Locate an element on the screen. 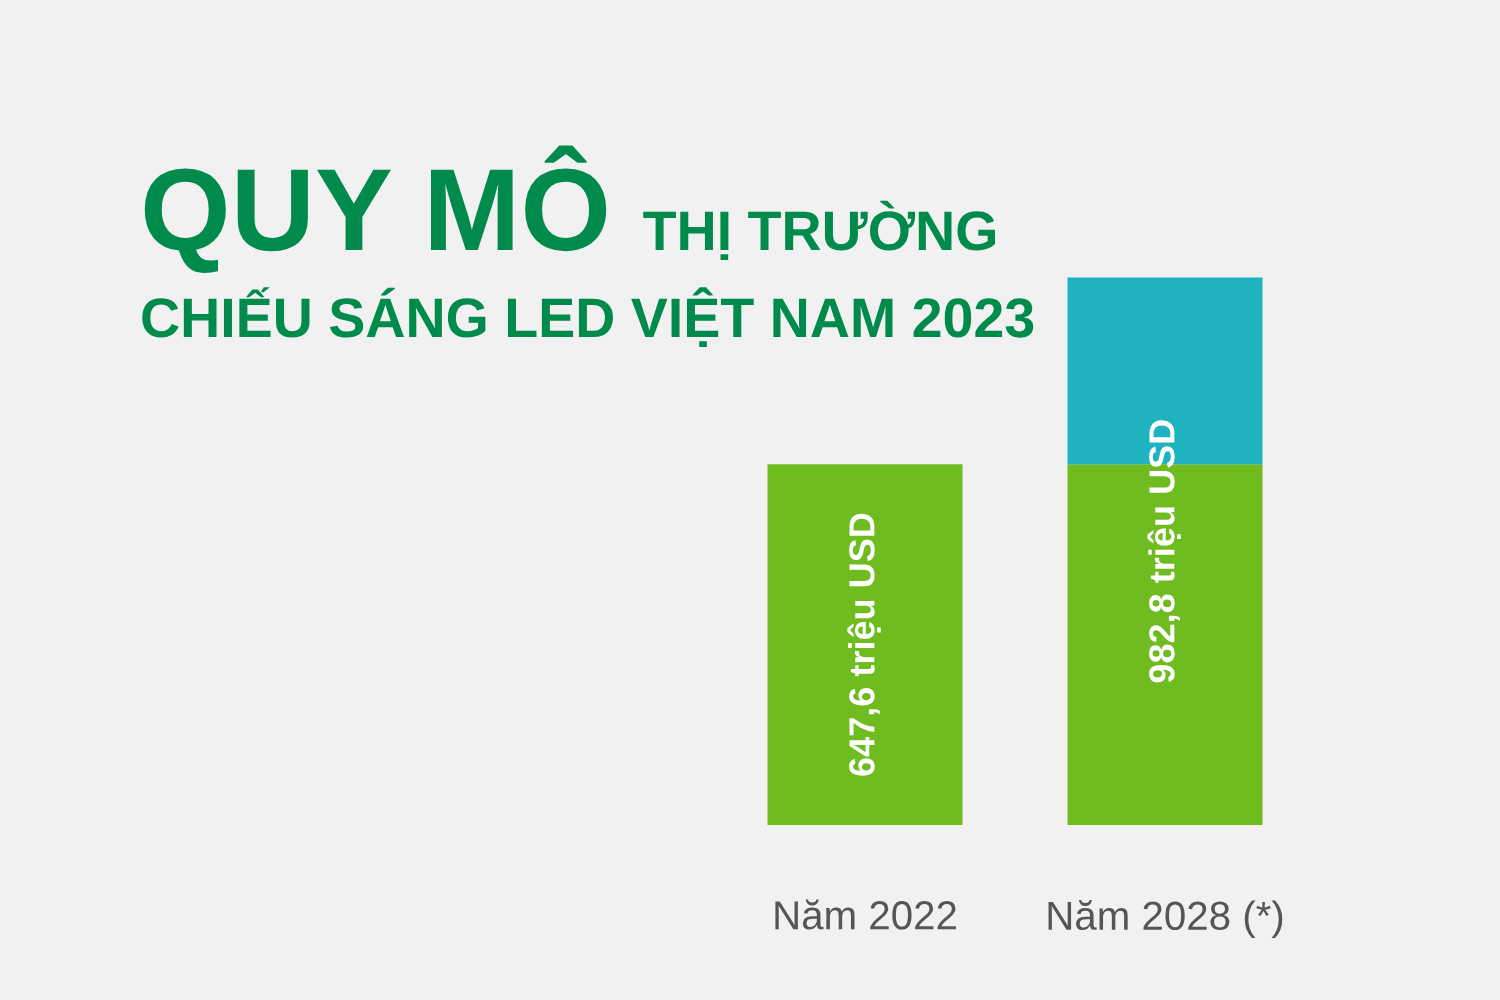 The width and height of the screenshot is (1500, 1000). x-tick-label: Năm 2022 is located at coordinates (865, 914).